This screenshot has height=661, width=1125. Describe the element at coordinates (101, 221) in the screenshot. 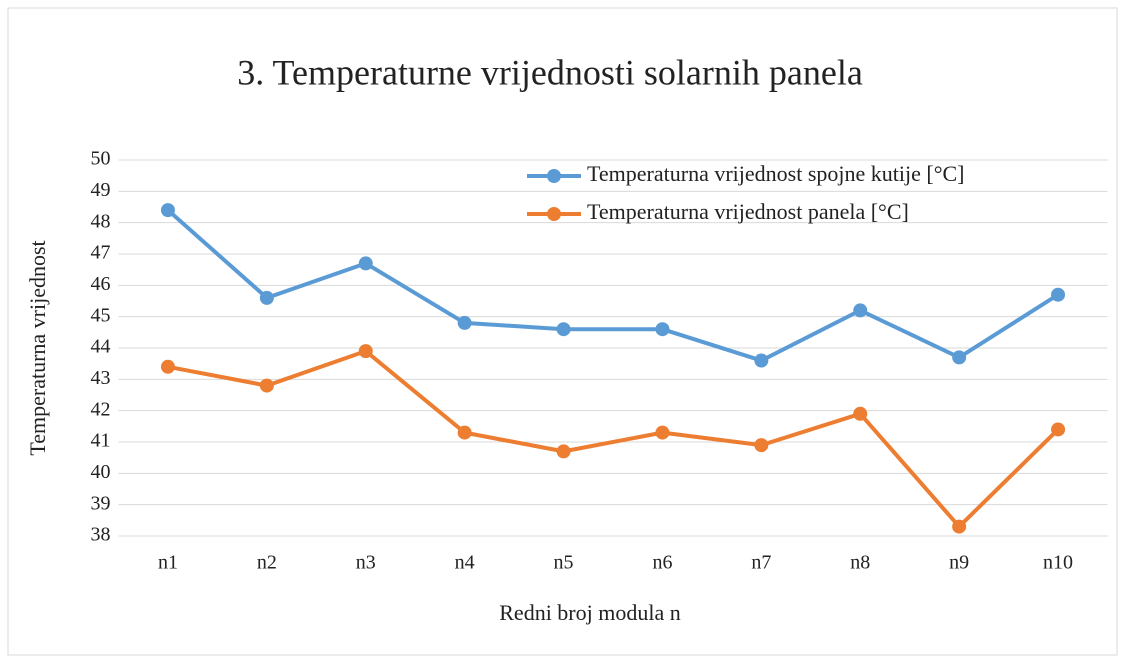

I see `y-tick-label: 48` at that location.